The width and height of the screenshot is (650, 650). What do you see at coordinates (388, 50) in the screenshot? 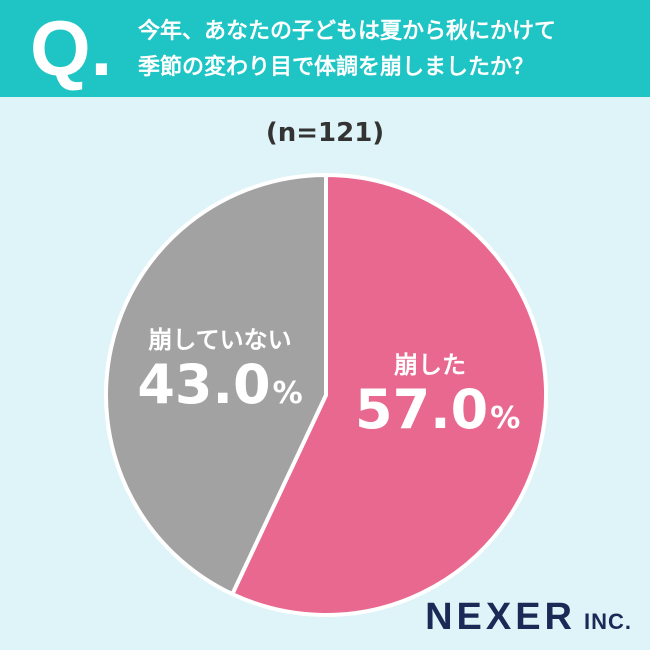
I see `question-text: 今年、あなたの子どもは夏から秋にかけて 季節の変わり目で体調を崩しましたか？` at bounding box center [388, 50].